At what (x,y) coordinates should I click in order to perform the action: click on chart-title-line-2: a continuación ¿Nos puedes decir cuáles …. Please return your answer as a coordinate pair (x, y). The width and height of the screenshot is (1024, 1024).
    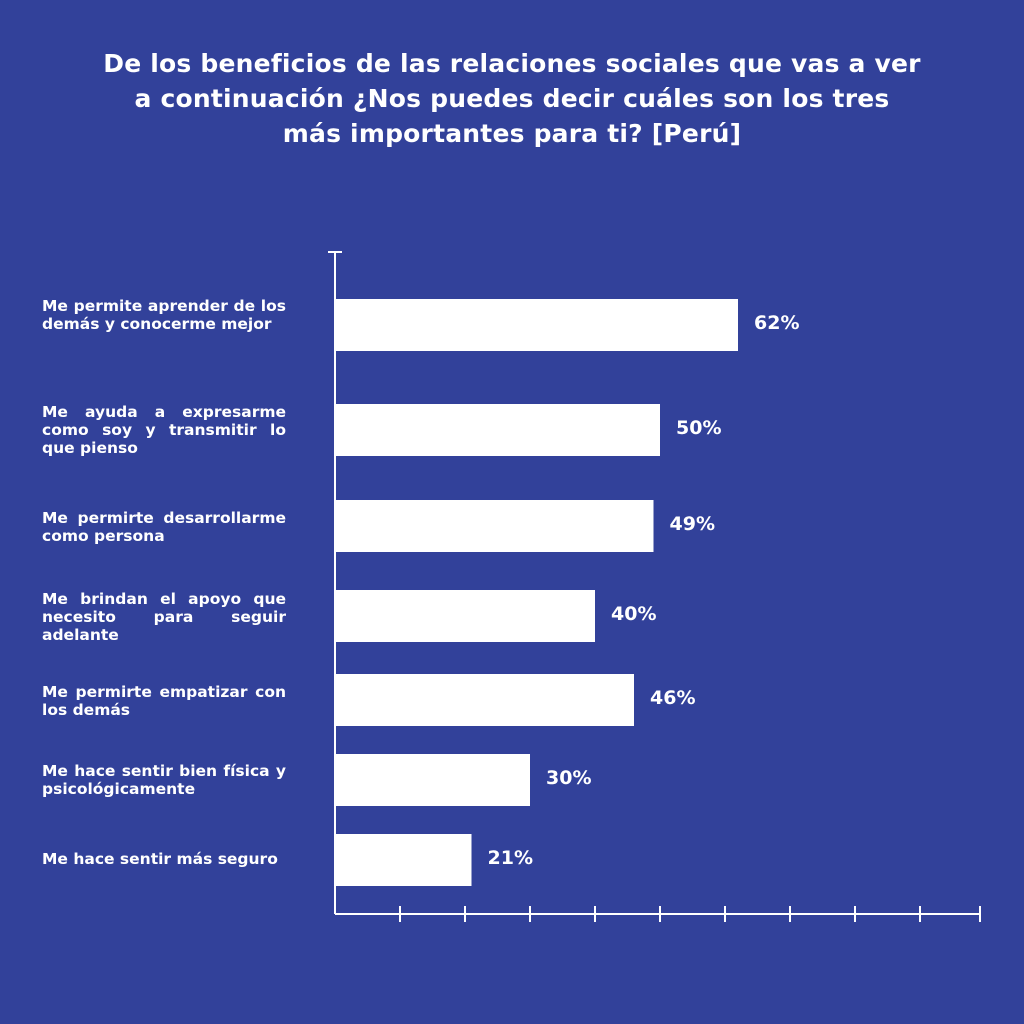
    Looking at the image, I should click on (512, 98).